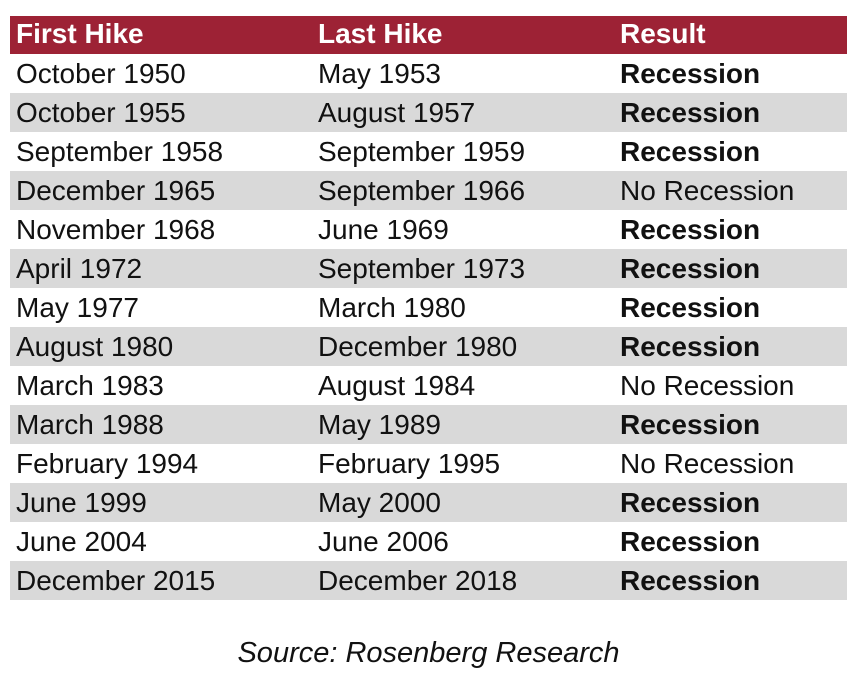 This screenshot has width=854, height=680. I want to click on table-row: October 1950 May 1953 Recession, so click(428, 73).